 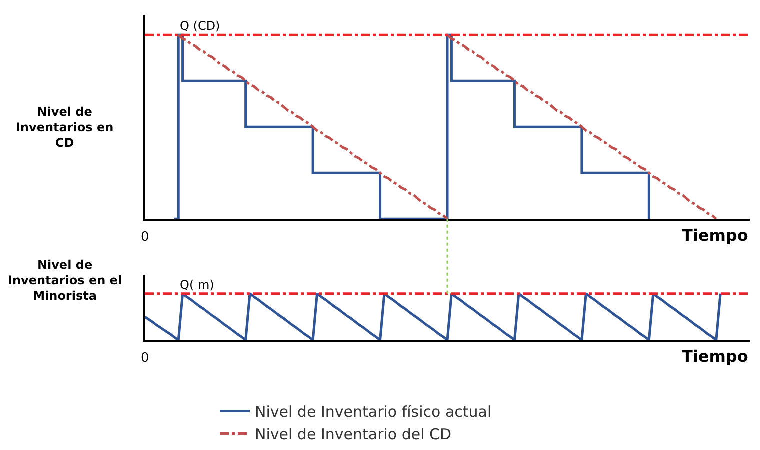 I want to click on y-axis-title: Nivel de Inventarios en CD, so click(x=65, y=127).